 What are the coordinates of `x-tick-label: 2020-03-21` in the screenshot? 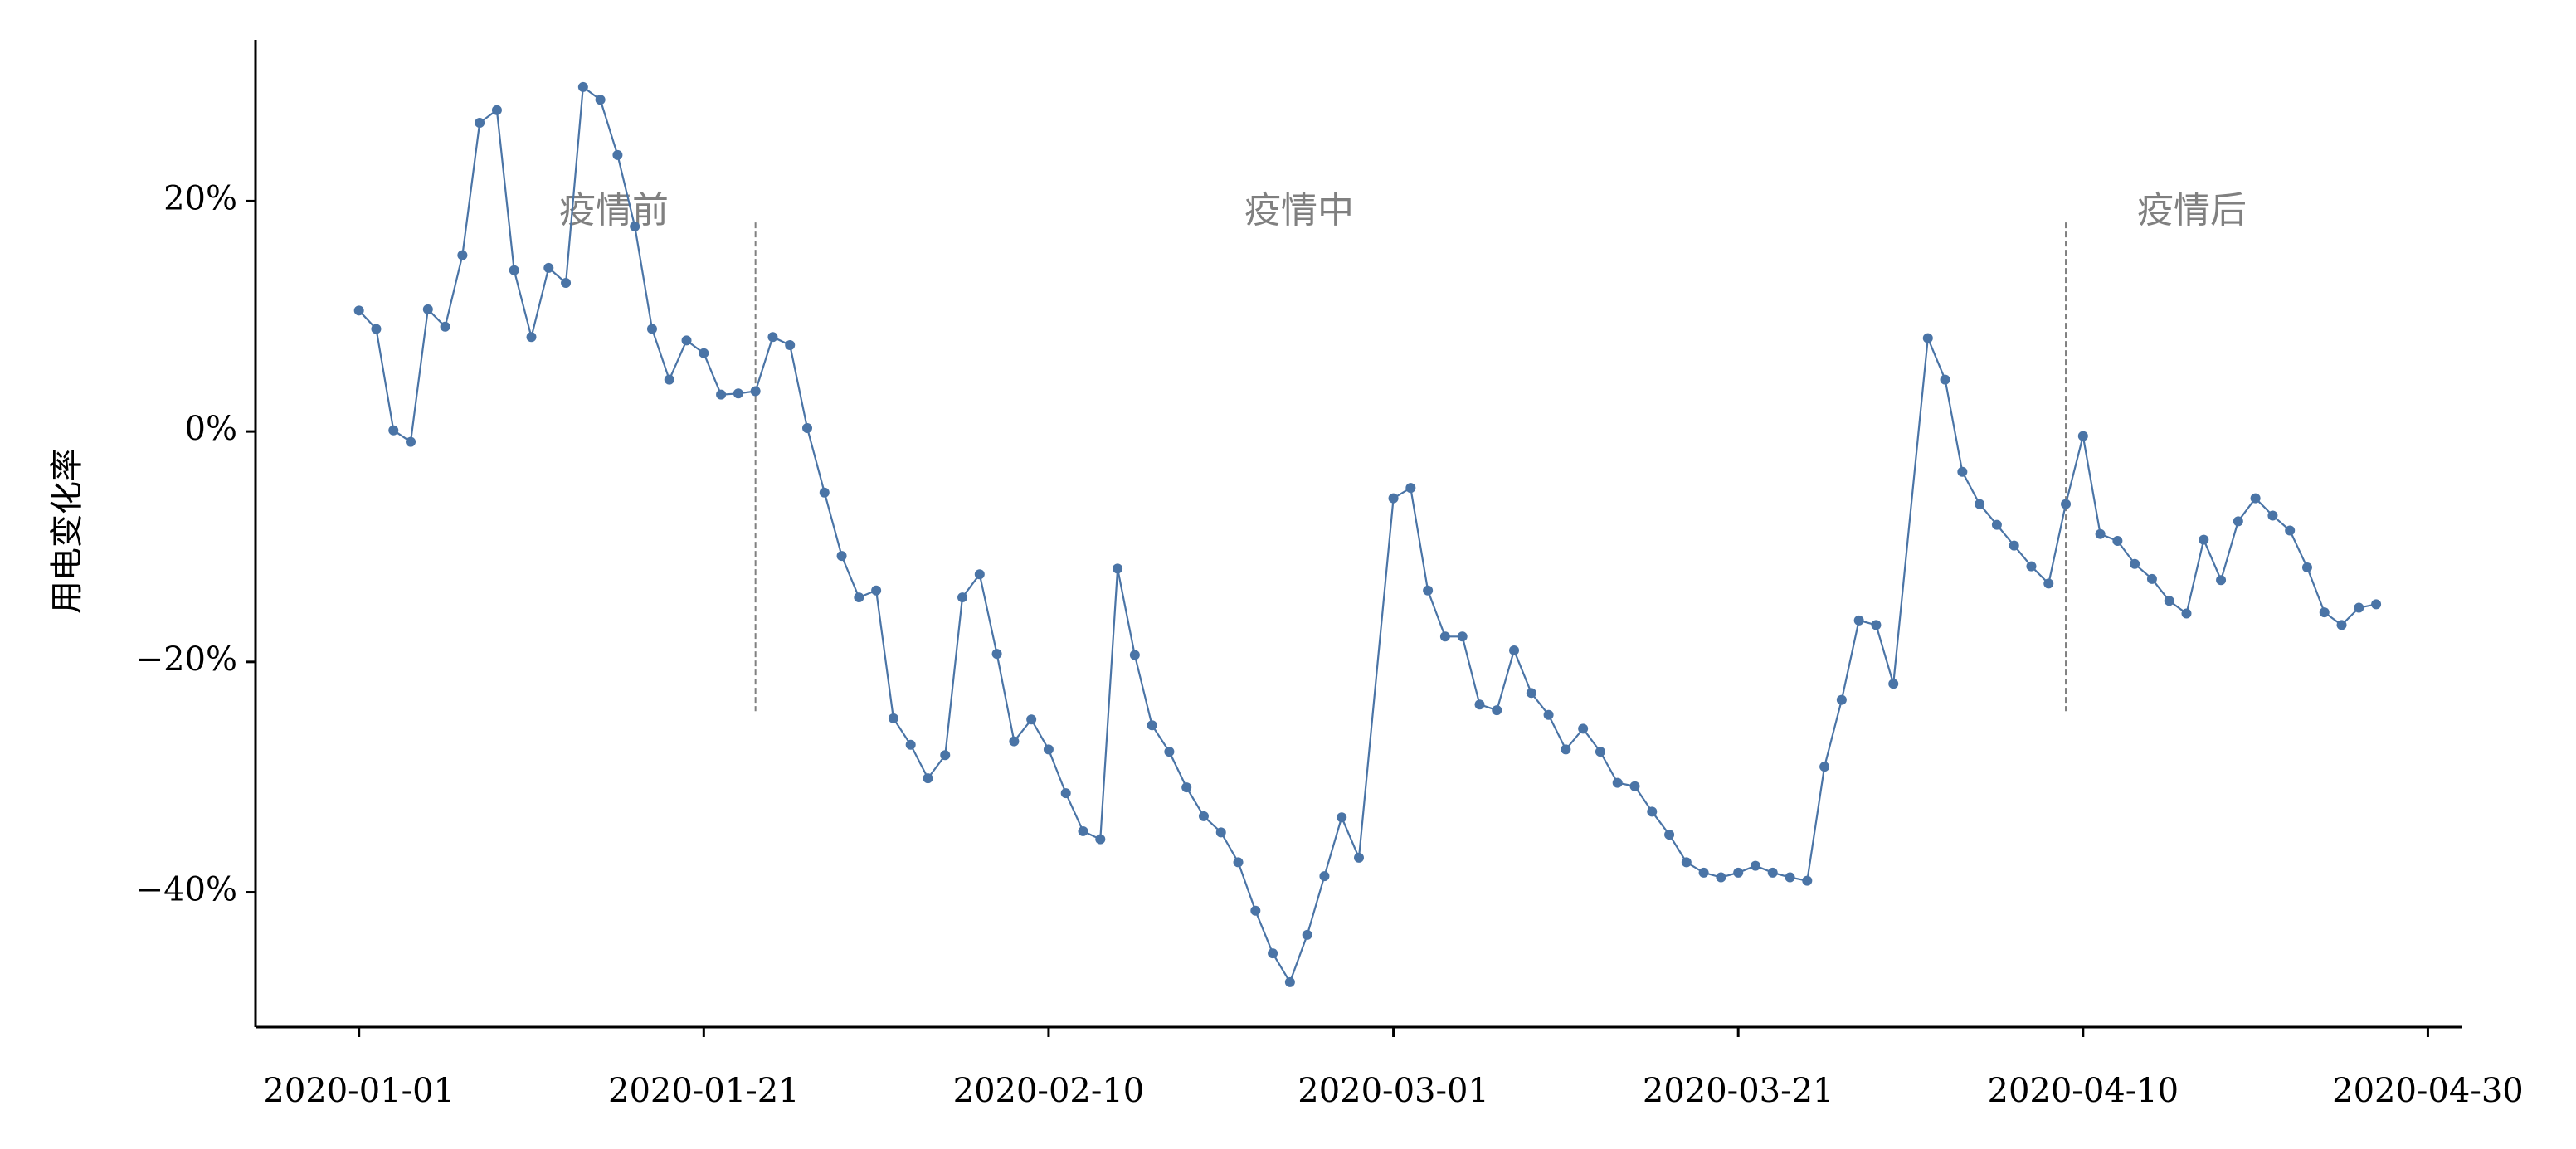 It's located at (1738, 1091).